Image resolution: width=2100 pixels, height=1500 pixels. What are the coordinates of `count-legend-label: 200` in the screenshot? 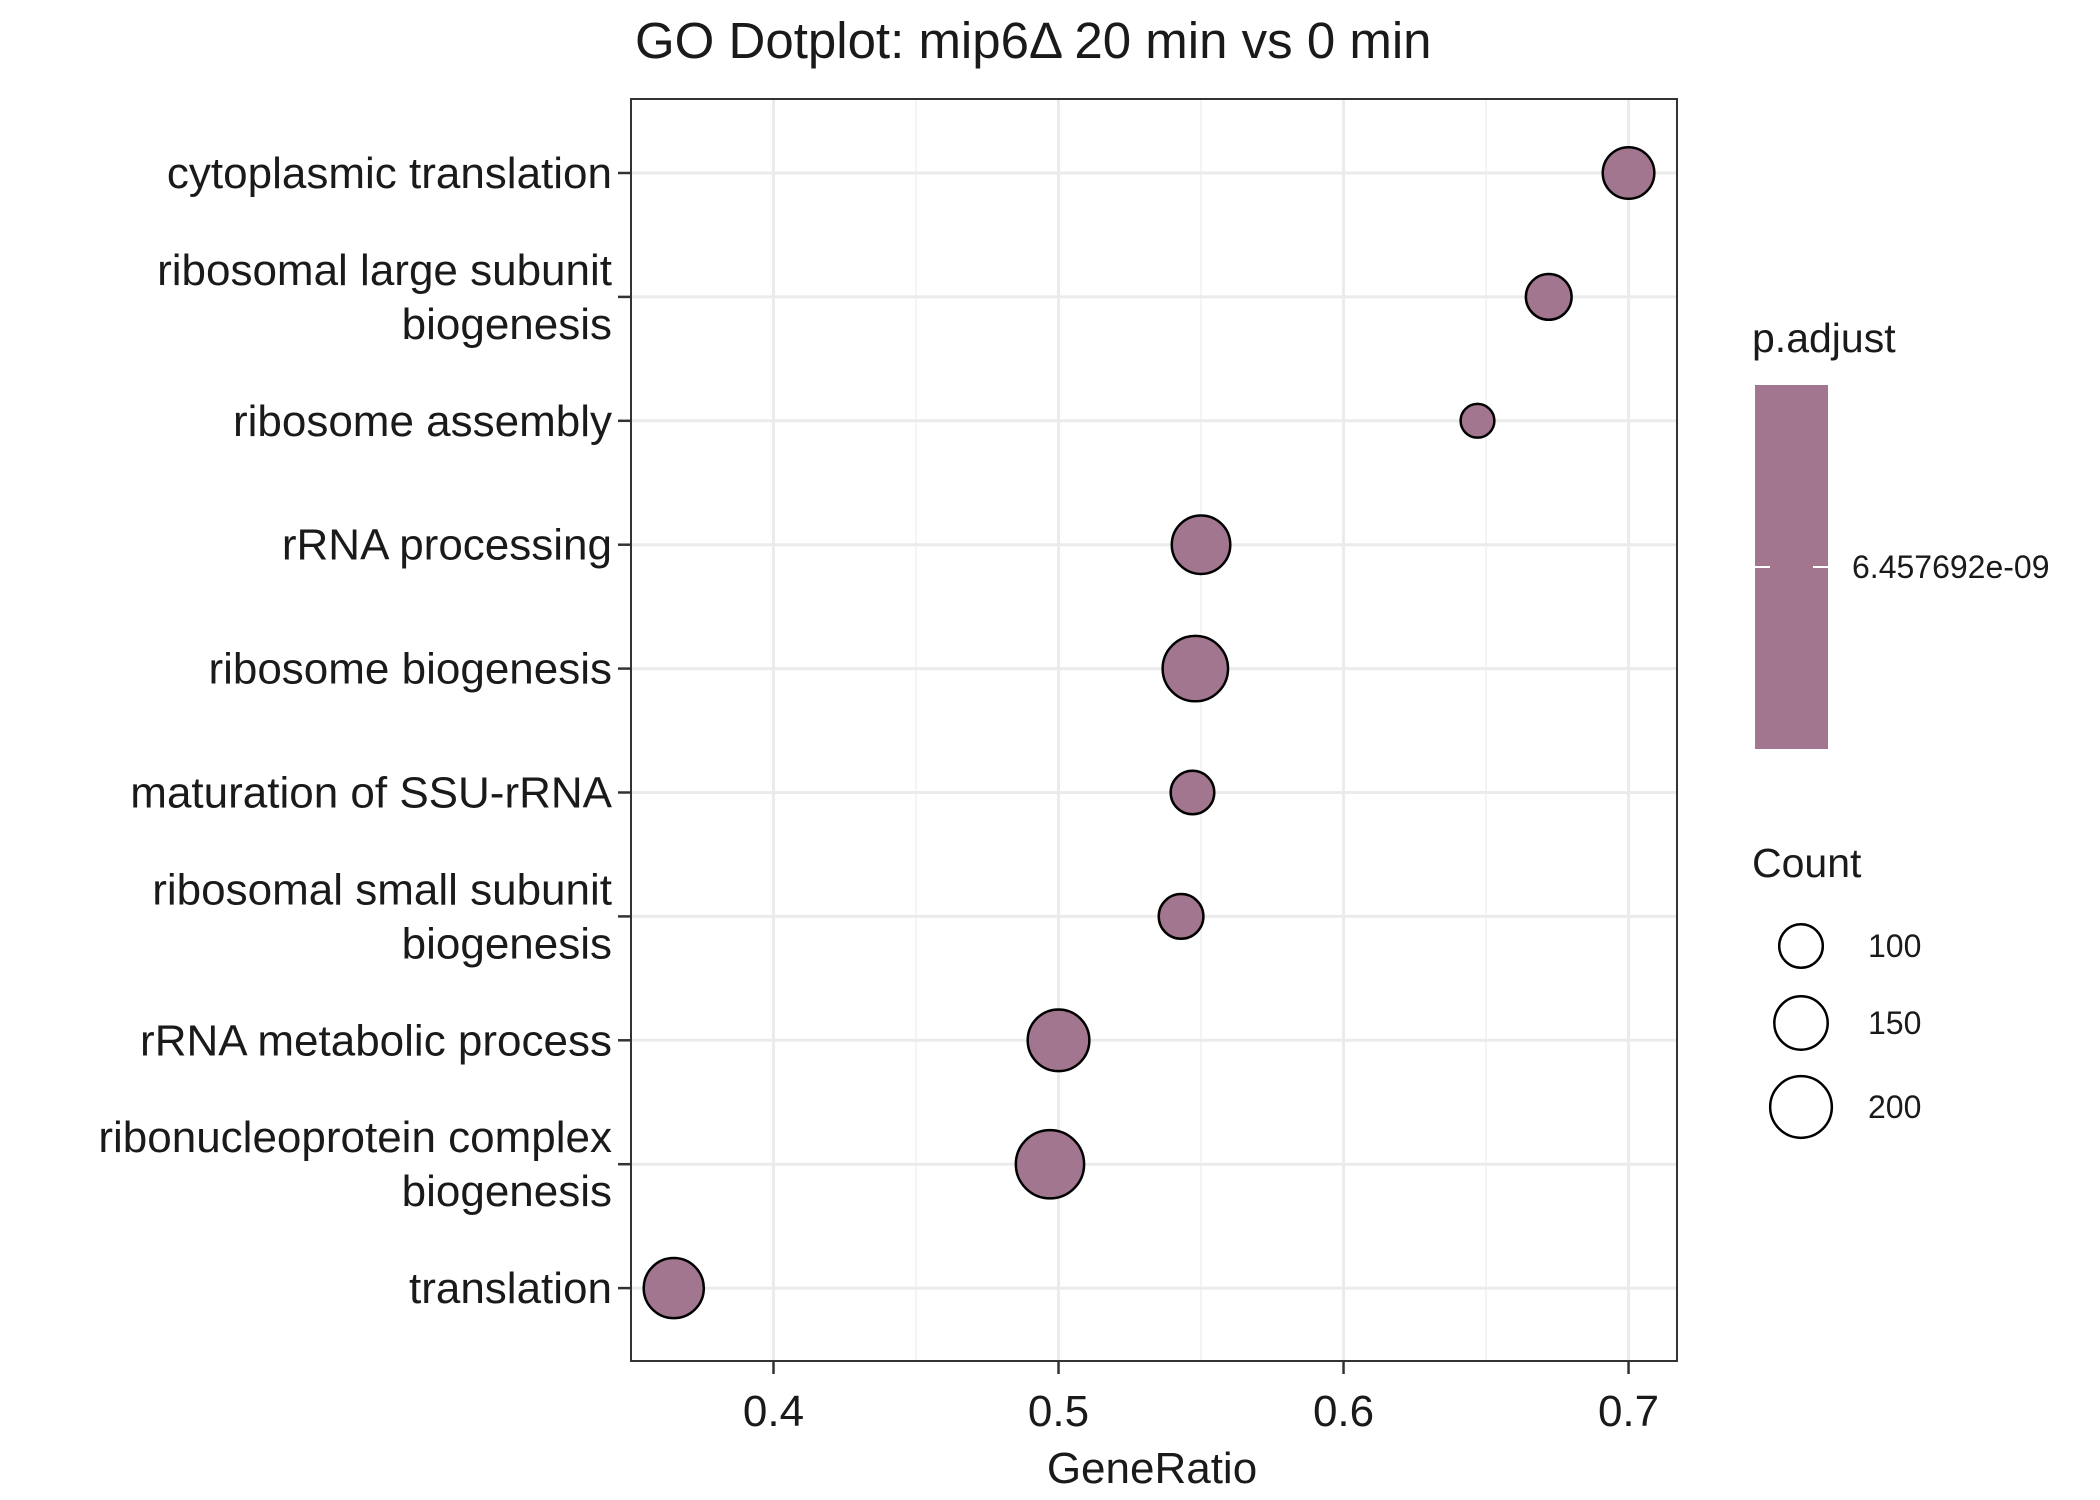 It's located at (1894, 1107).